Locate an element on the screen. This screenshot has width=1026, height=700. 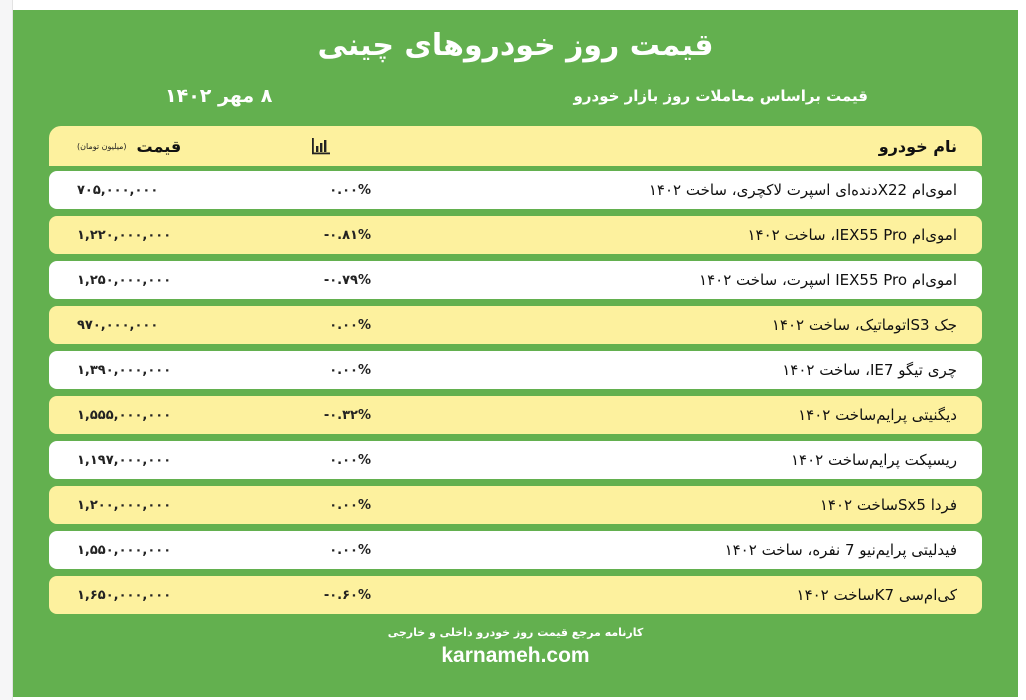
page-title: قیمت روز خودروهای چینی is located at coordinates (515, 45).